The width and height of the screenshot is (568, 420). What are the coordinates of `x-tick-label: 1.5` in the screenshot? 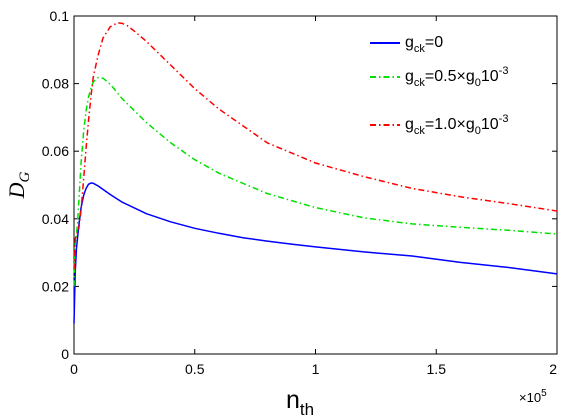 It's located at (437, 369).